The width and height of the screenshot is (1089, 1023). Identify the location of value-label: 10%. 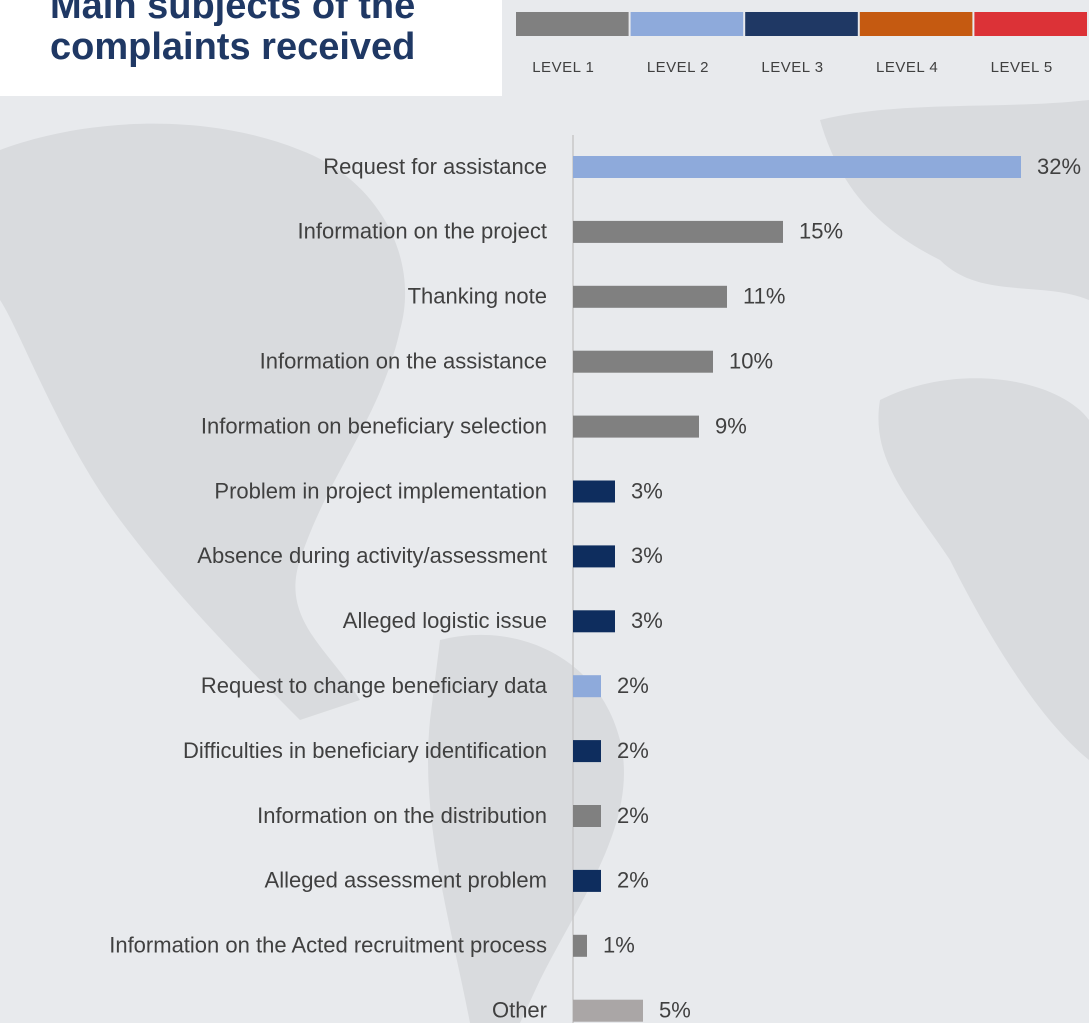
(751, 361).